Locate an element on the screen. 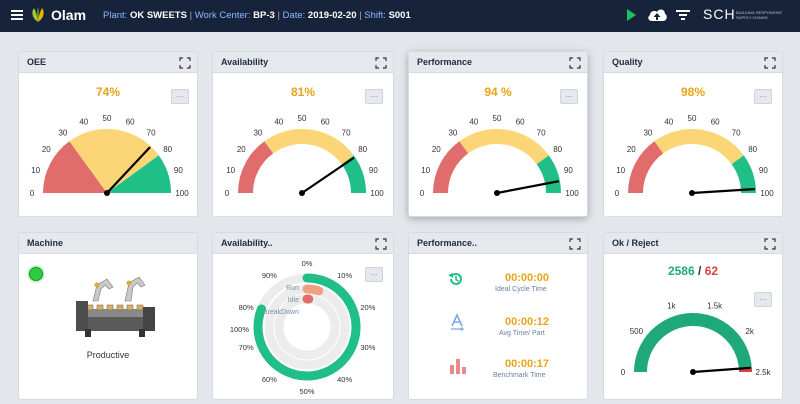 The width and height of the screenshot is (800, 404). radial-tick-label: 40% is located at coordinates (344, 379).